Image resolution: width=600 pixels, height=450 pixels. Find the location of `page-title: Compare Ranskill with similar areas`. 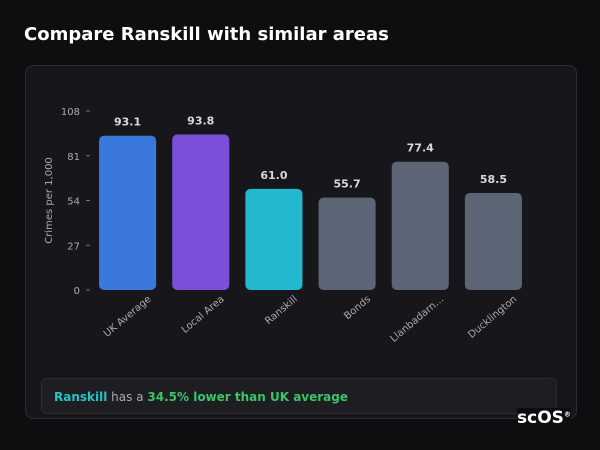

page-title: Compare Ranskill with similar areas is located at coordinates (206, 34).